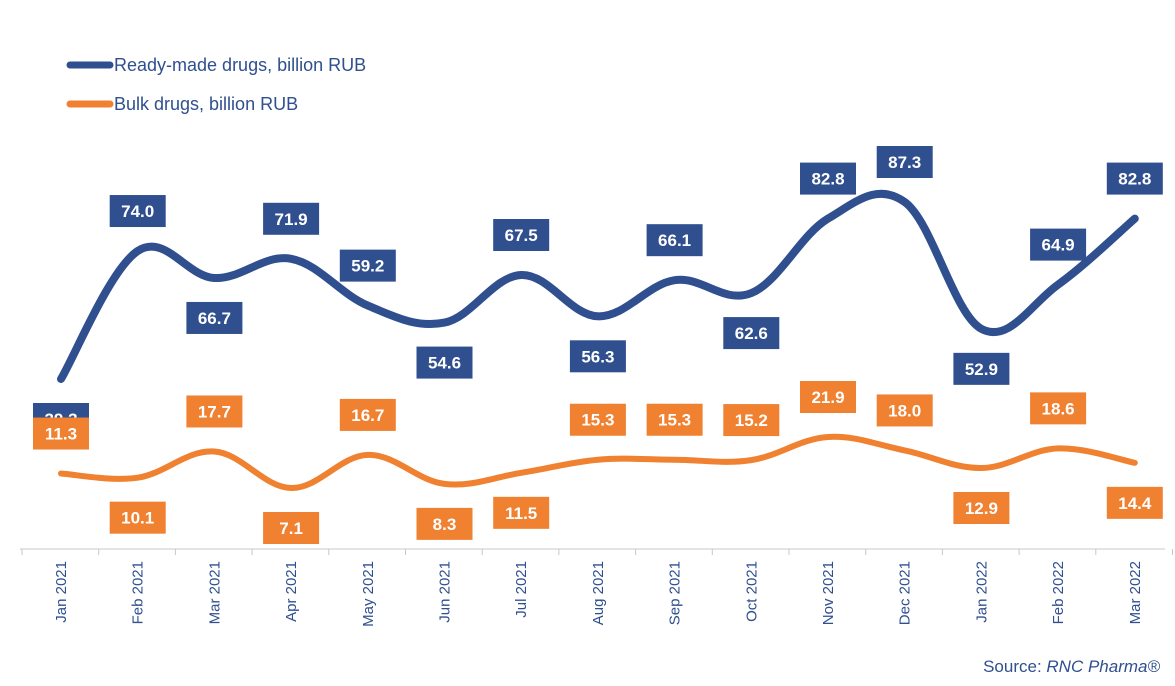 This screenshot has width=1175, height=686. Describe the element at coordinates (444, 523) in the screenshot. I see `data-label: 8.3` at that location.